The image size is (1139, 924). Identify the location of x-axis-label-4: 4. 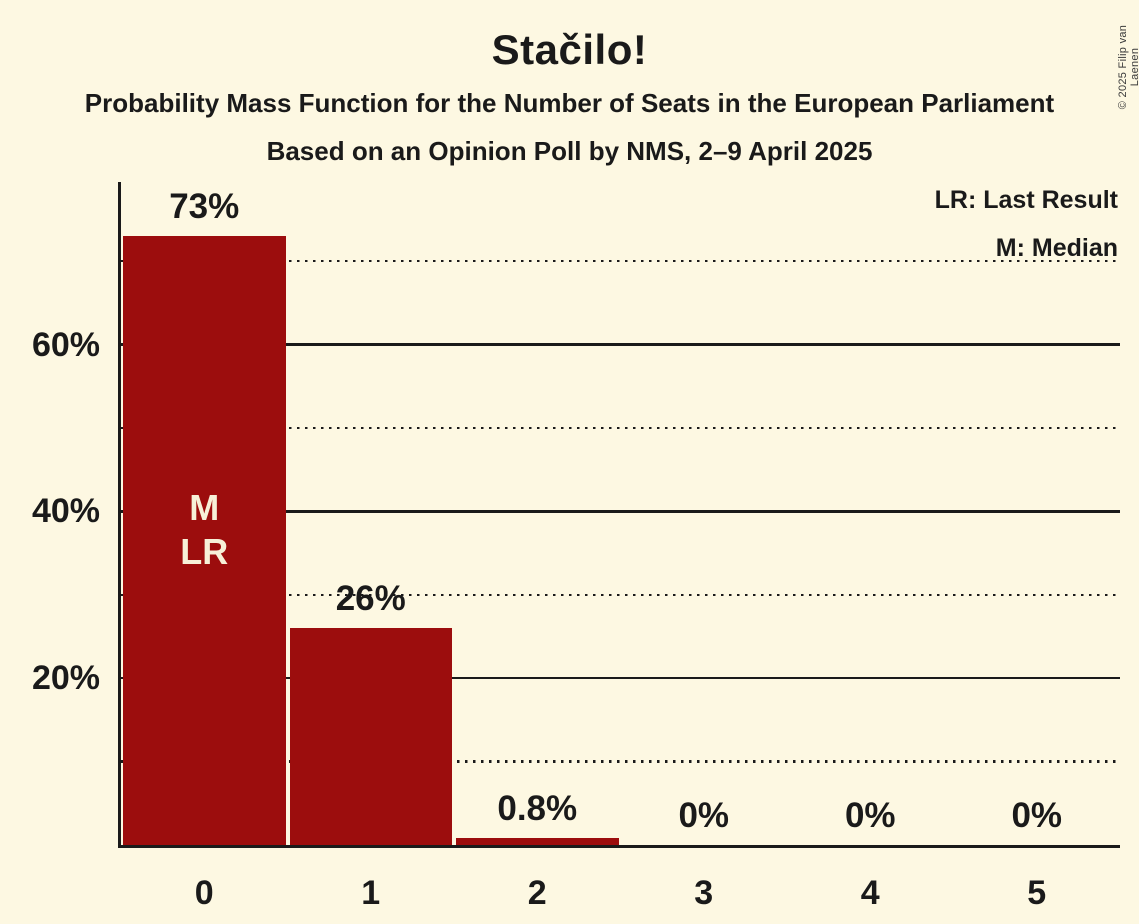
(870, 893).